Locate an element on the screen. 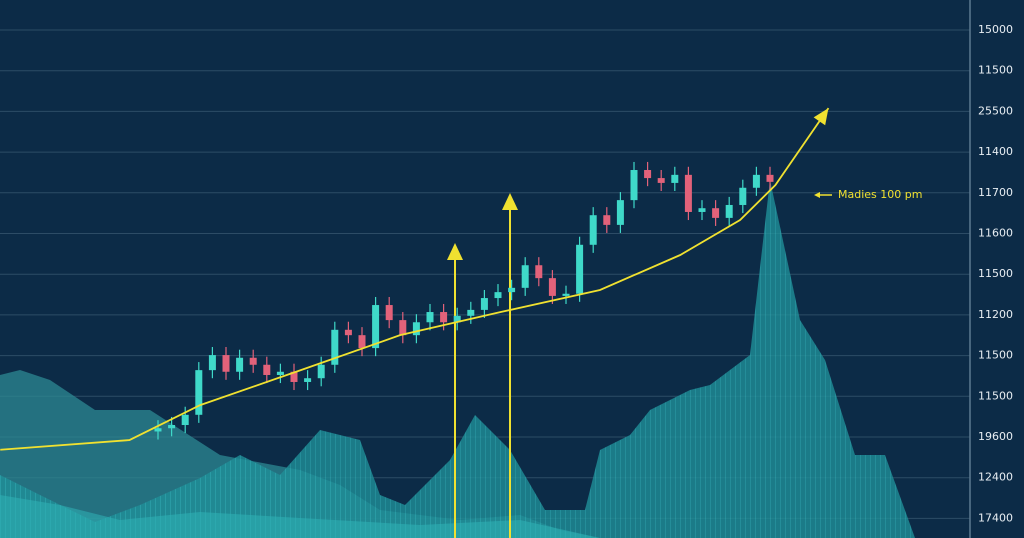  y-tick-label: 11400 is located at coordinates (995, 151).